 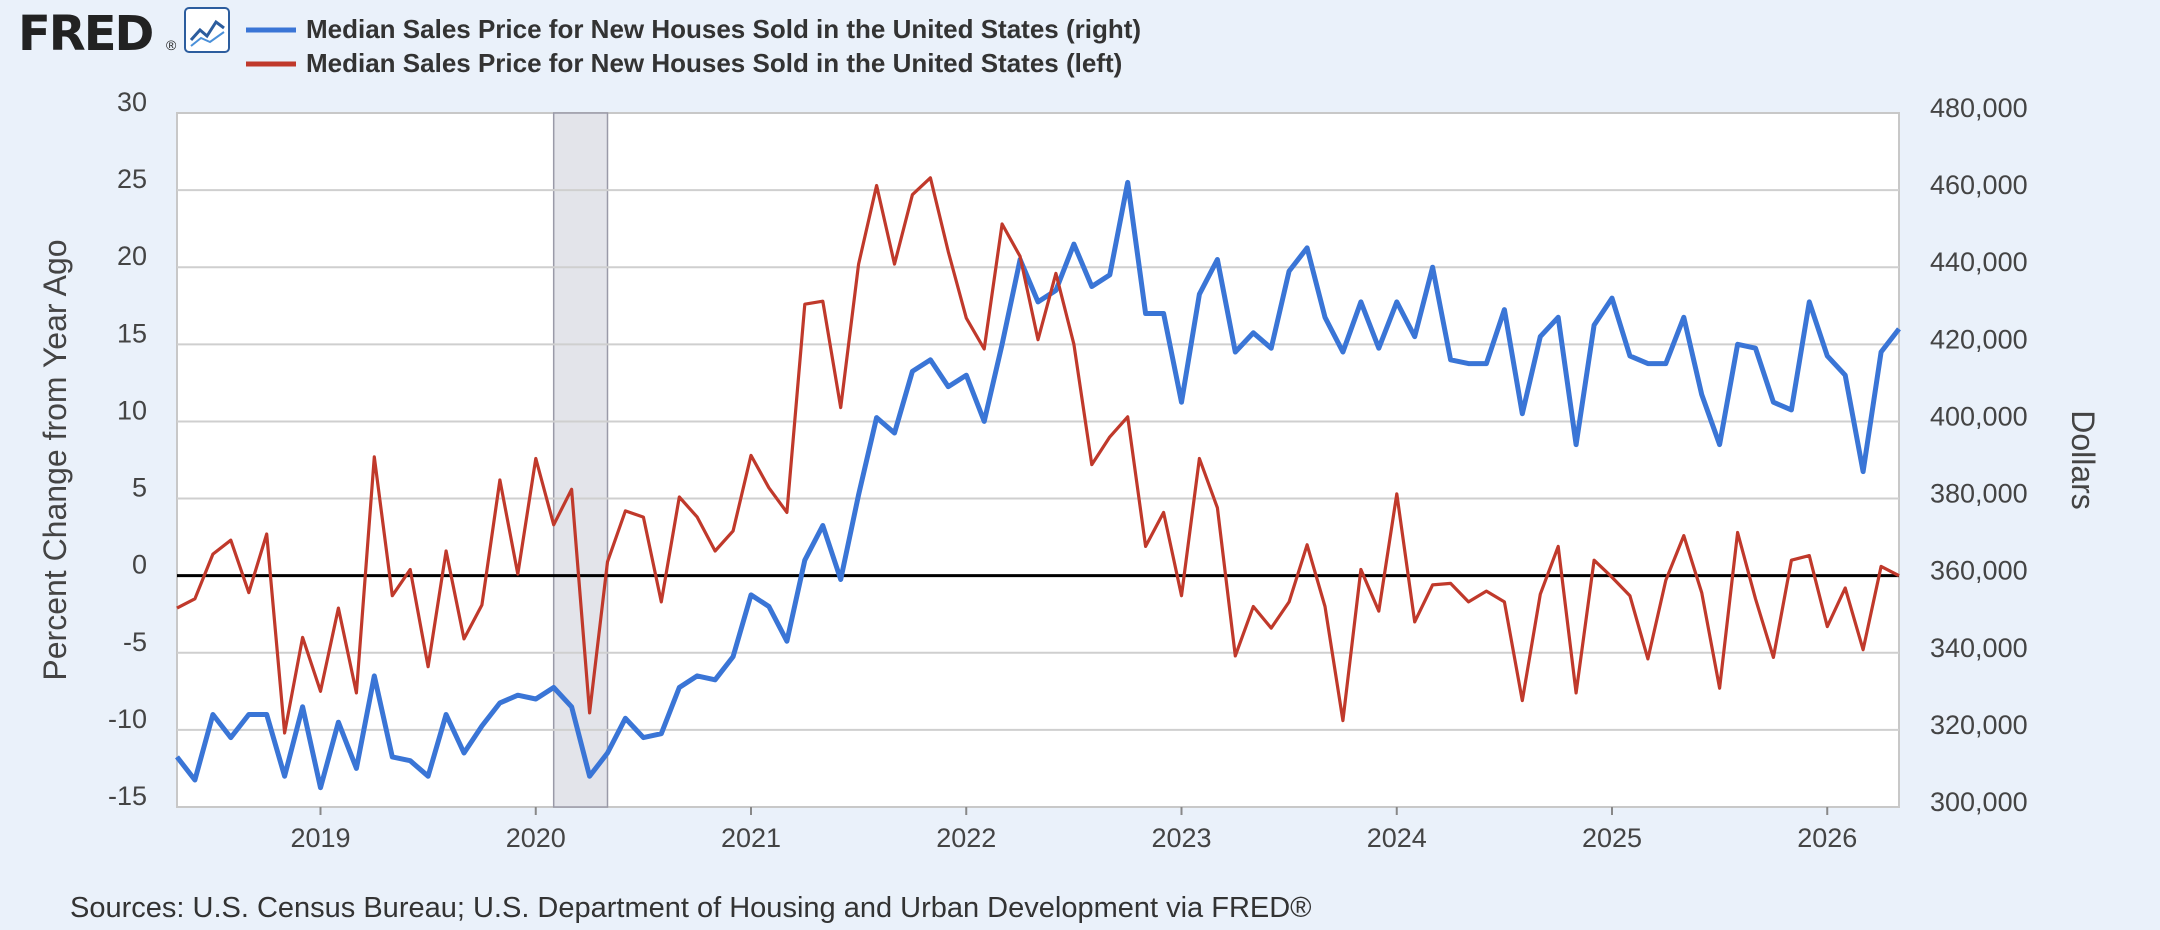 I want to click on x-tick-label: 2021, so click(x=751, y=838).